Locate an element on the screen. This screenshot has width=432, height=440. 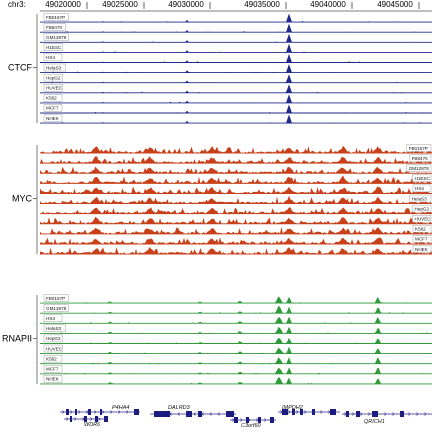
gene-name-label: C3orf60 is located at coordinates (251, 426).